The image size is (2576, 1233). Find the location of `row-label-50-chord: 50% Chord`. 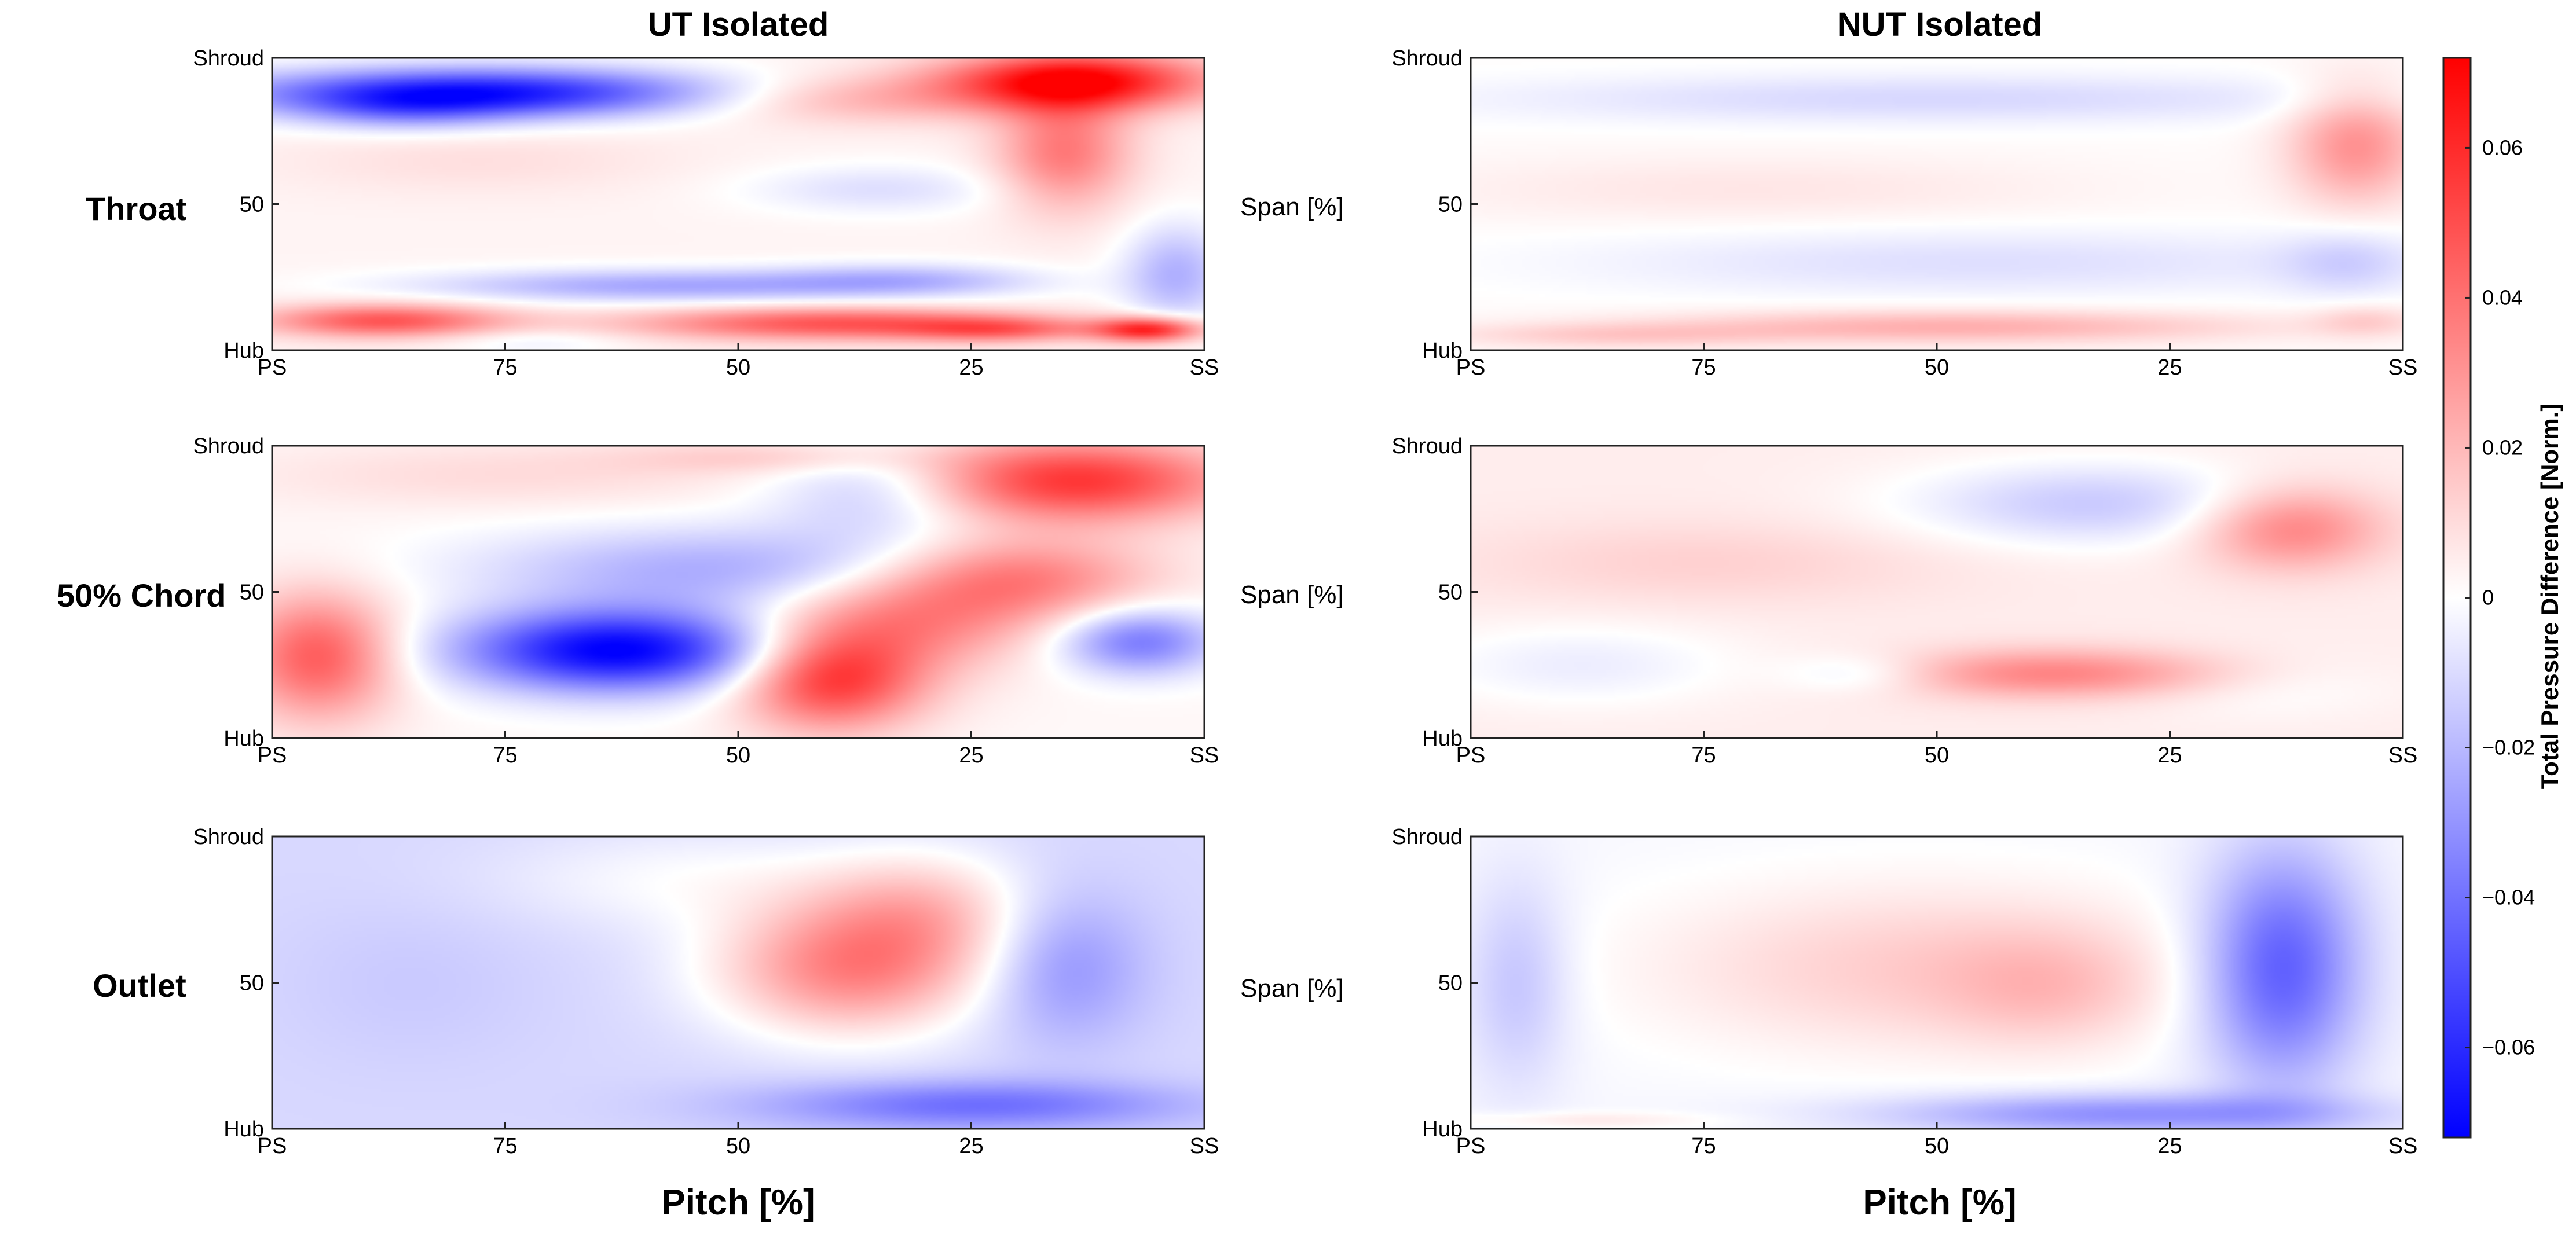

row-label-50-chord: 50% Chord is located at coordinates (141, 595).